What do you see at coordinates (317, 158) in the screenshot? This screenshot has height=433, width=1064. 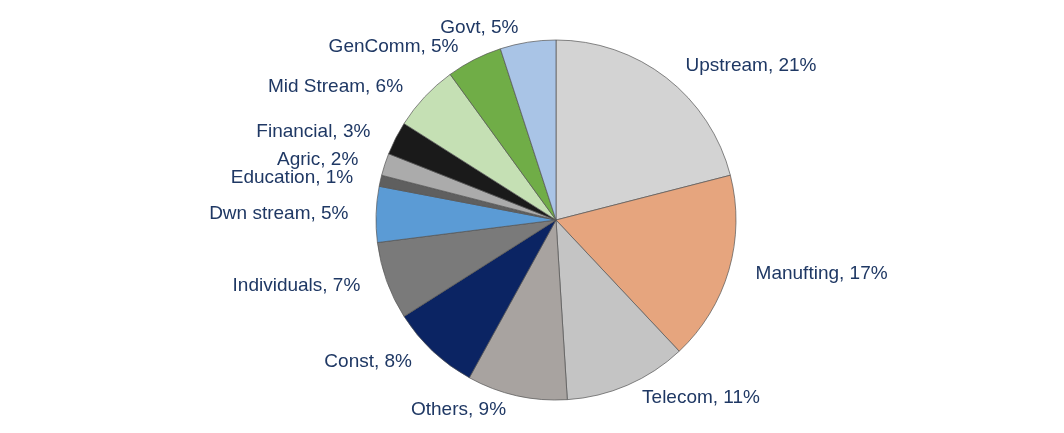 I see `slice-label: Agric, 2%` at bounding box center [317, 158].